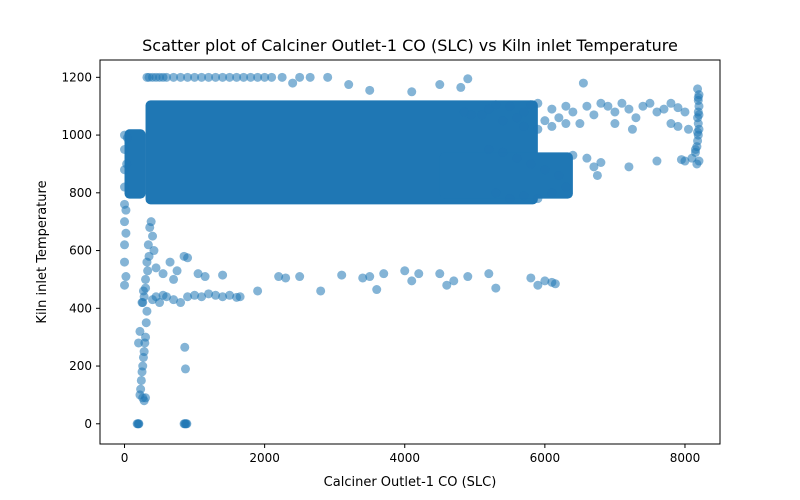 This screenshot has width=800, height=500. I want to click on y-axis-ticks: 0 200 400 600 800 1000 1200, so click(80, 250).